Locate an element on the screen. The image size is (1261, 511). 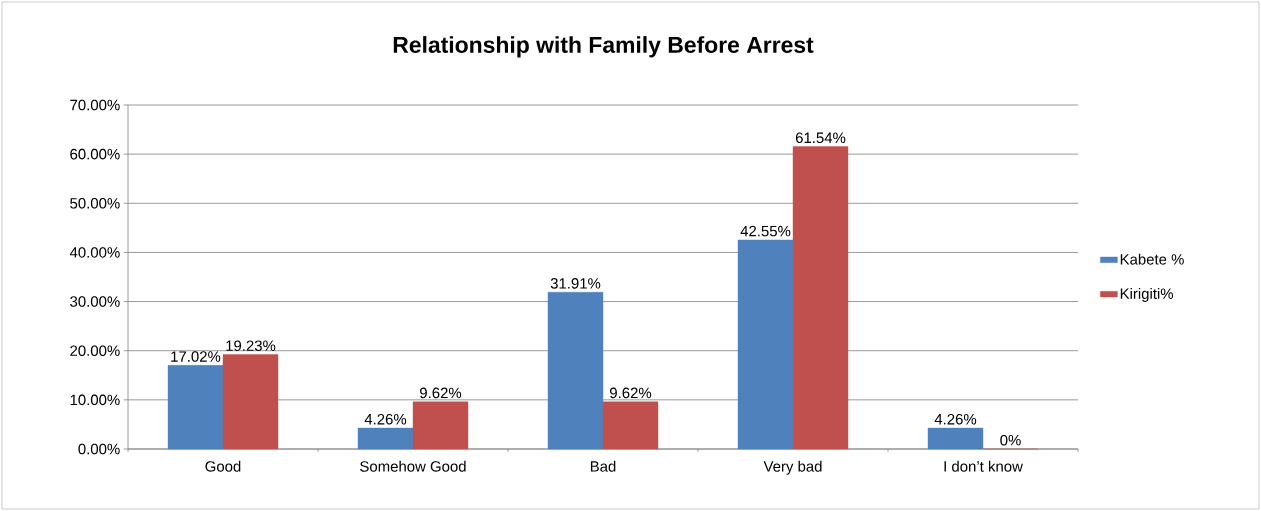
y-tick-label: 10.00% is located at coordinates (95, 400).